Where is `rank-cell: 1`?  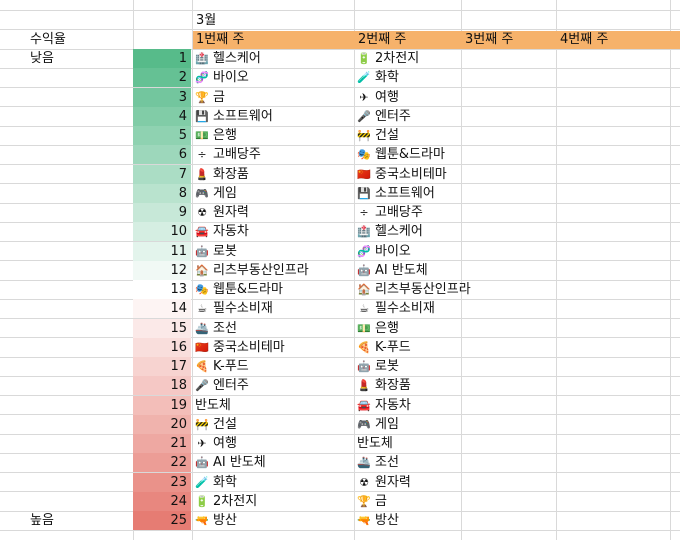
rank-cell: 1 is located at coordinates (162, 58).